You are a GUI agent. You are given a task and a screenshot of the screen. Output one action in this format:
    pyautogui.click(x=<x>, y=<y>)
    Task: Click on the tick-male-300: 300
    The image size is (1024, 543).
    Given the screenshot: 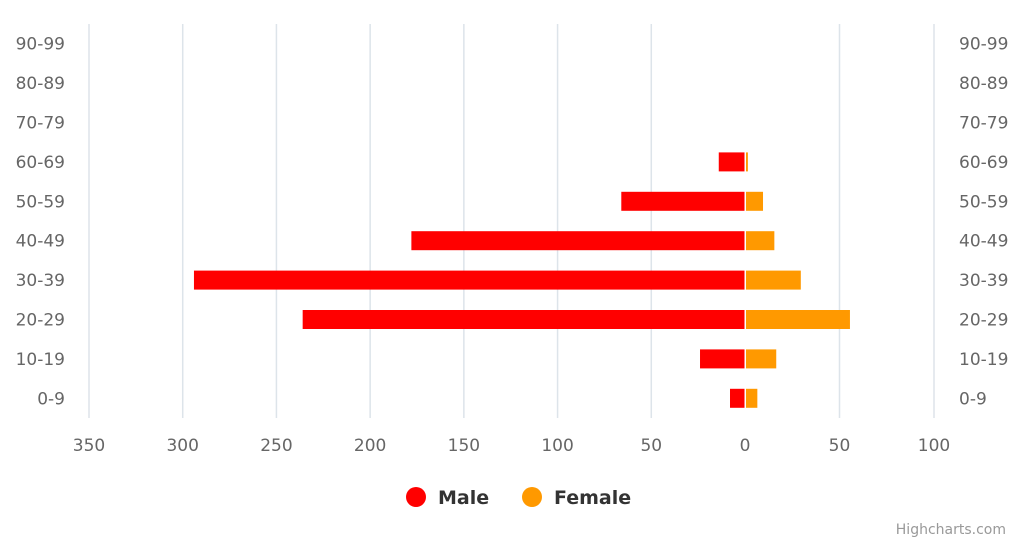 What is the action you would take?
    pyautogui.click(x=182, y=446)
    